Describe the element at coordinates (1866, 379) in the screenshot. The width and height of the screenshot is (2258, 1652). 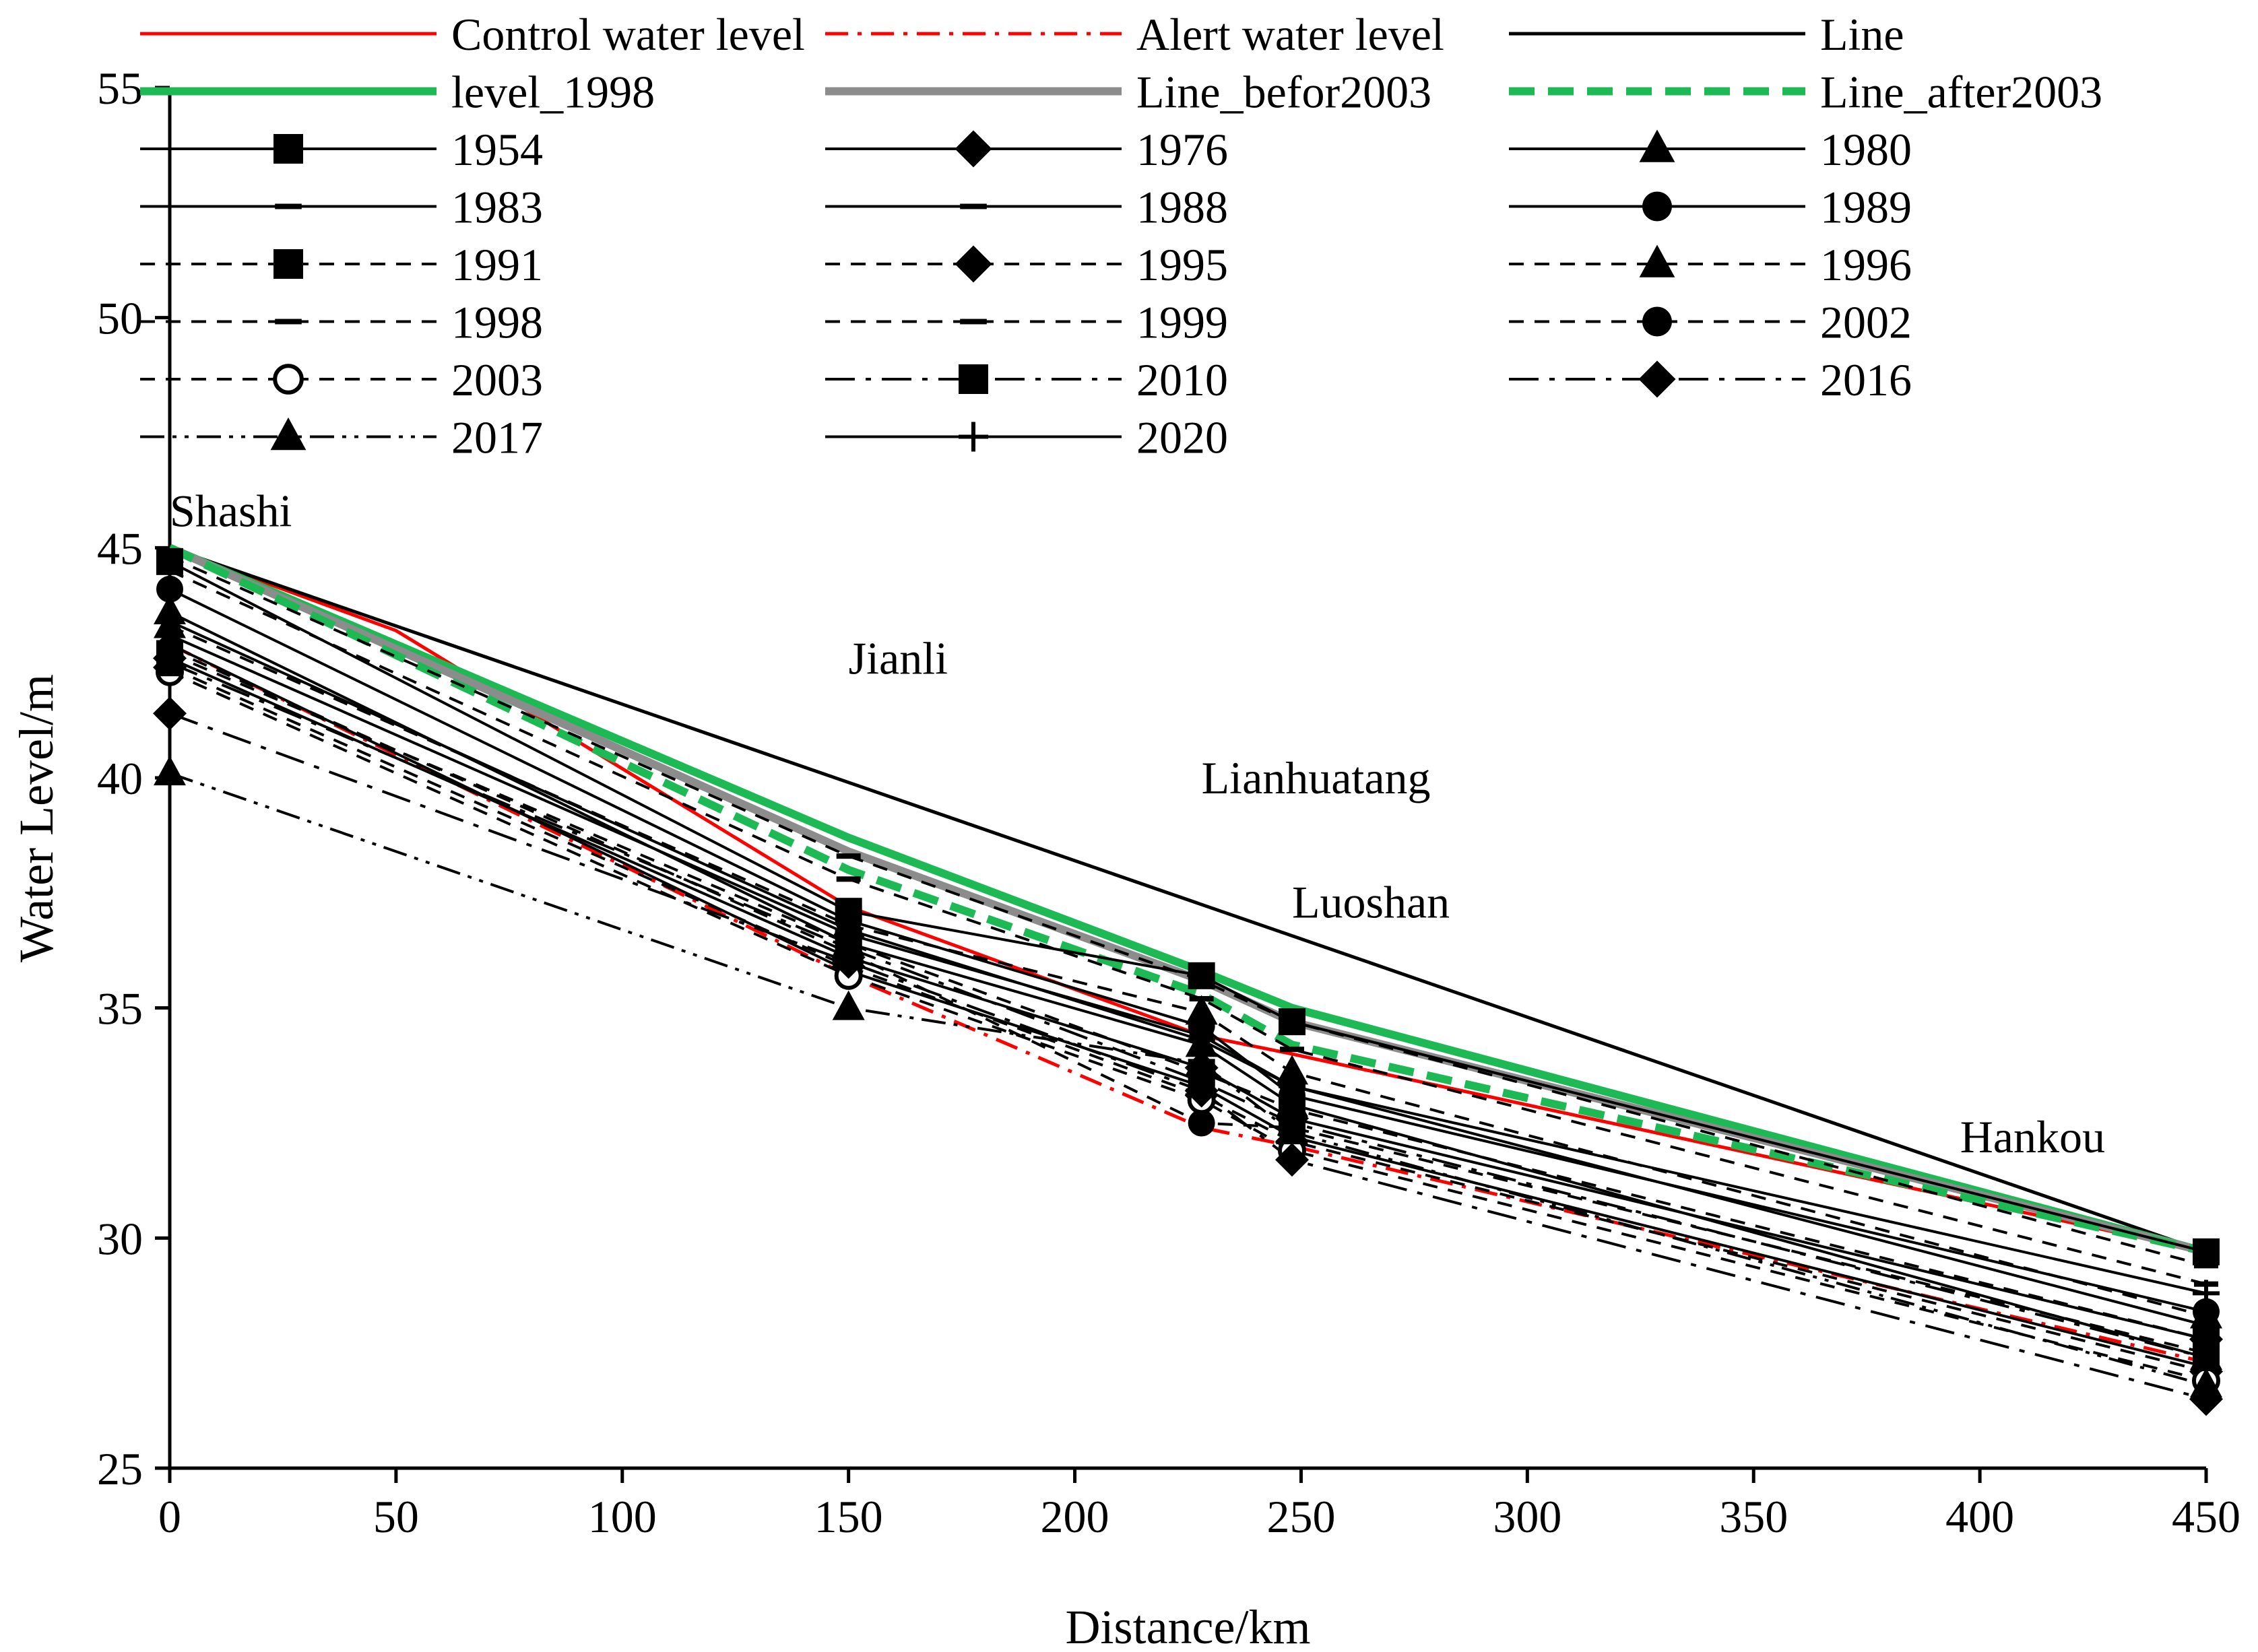
I see `legend-label-2016: 2016` at that location.